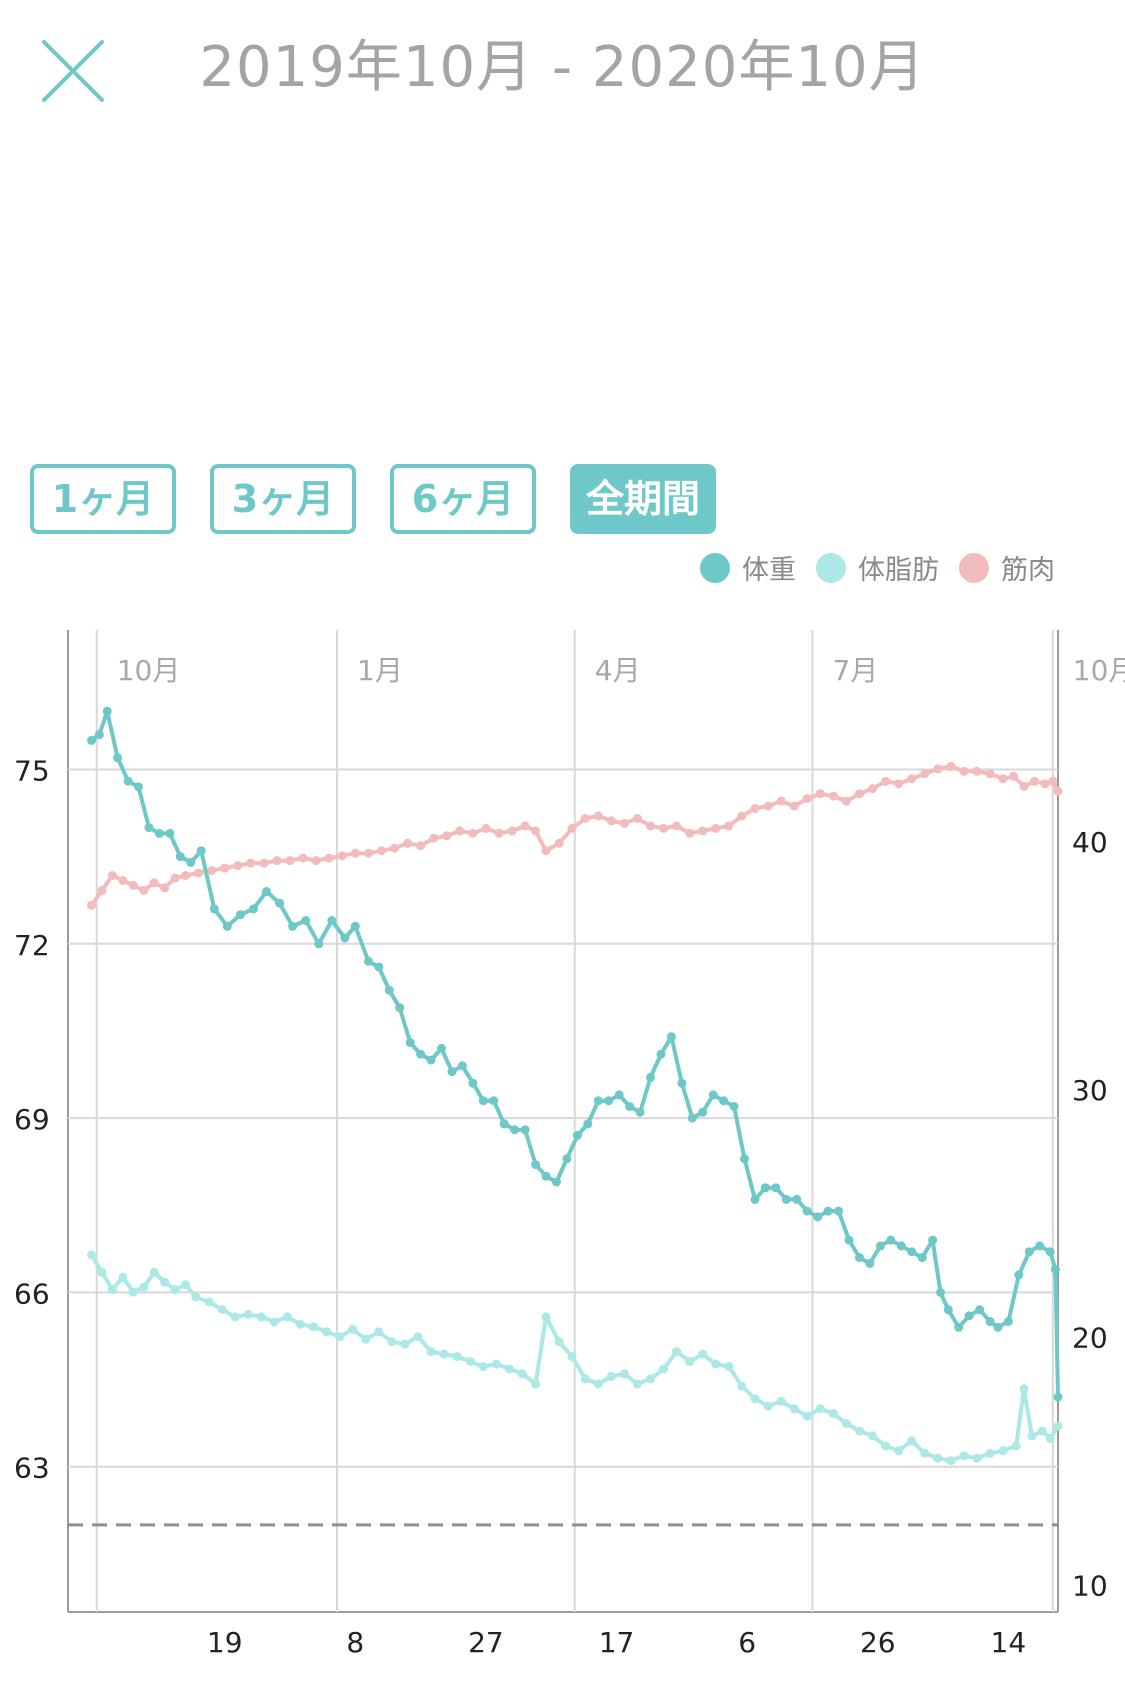  I want to click on tab-all-period: 全期間, so click(643, 499).